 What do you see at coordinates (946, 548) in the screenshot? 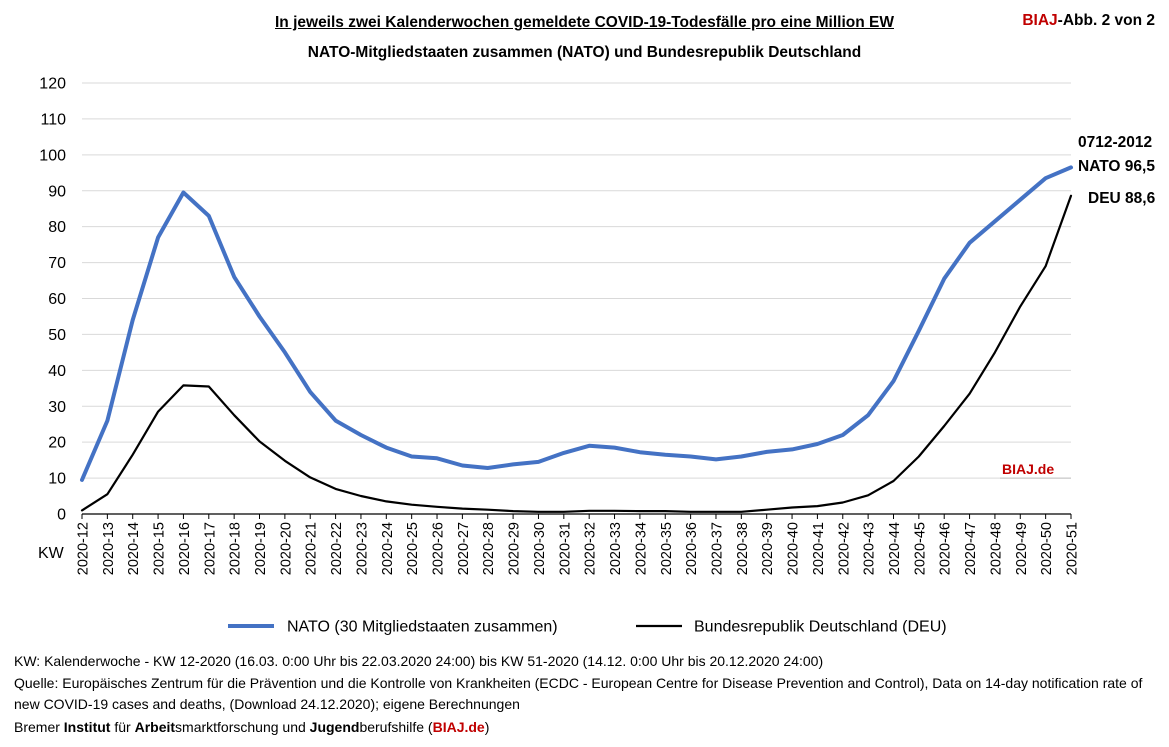
I see `x-tick-label: 2020-46` at bounding box center [946, 548].